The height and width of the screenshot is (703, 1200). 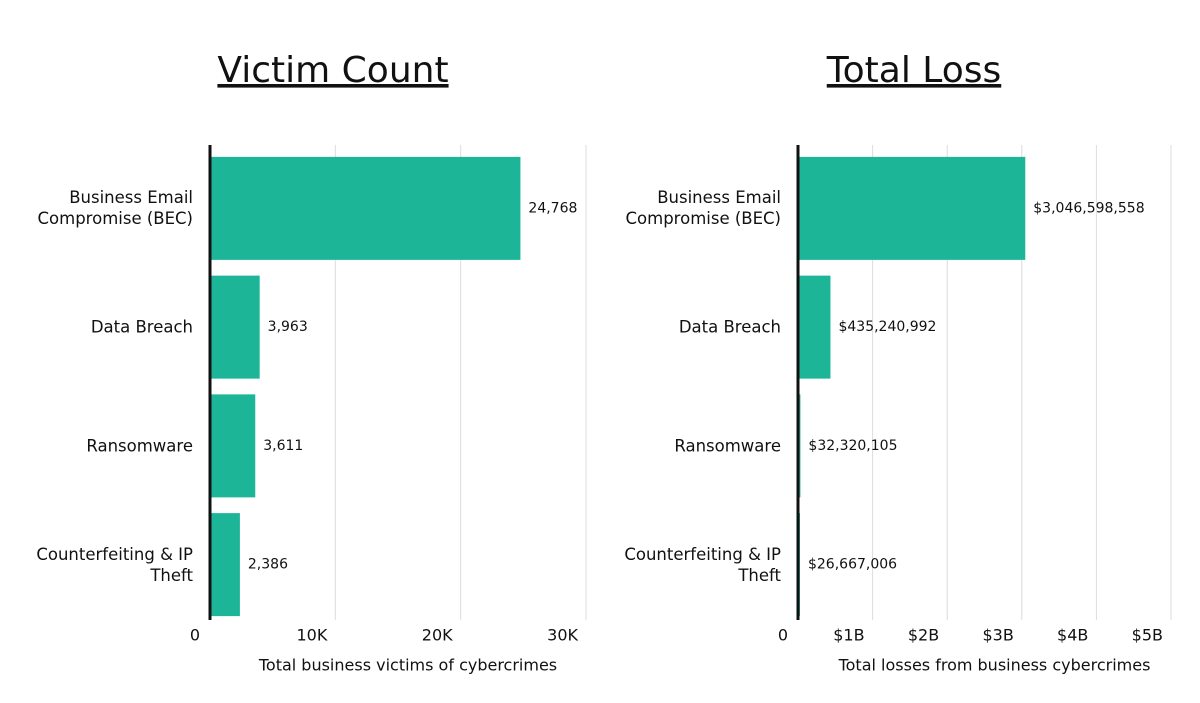 I want to click on value-label: 24,768, so click(x=552, y=208).